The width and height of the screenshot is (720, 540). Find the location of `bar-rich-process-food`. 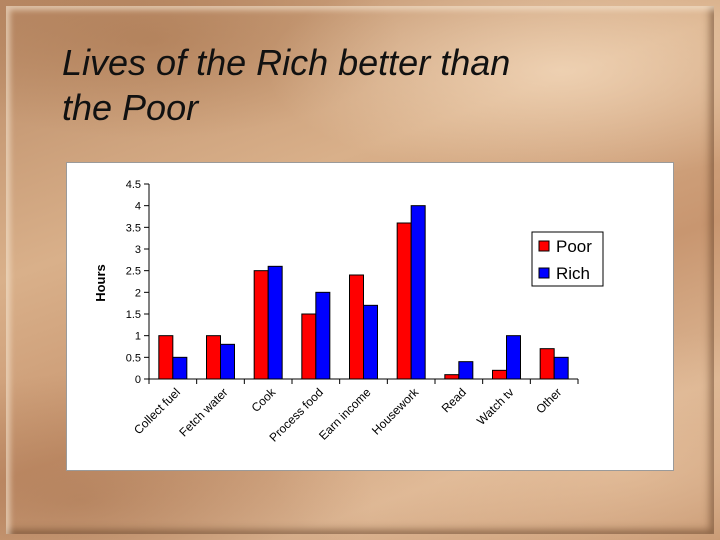

bar-rich-process-food is located at coordinates (323, 335).